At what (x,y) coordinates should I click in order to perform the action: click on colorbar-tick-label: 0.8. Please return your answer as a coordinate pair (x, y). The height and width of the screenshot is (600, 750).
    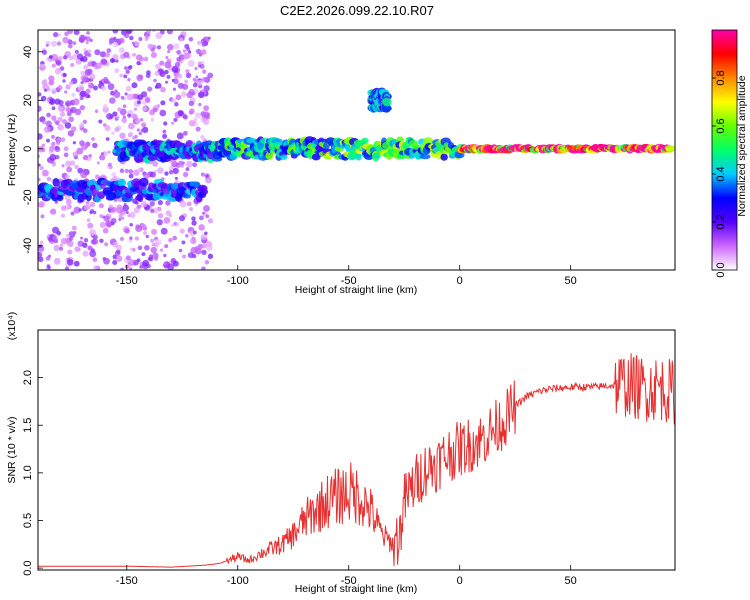
    Looking at the image, I should click on (721, 77).